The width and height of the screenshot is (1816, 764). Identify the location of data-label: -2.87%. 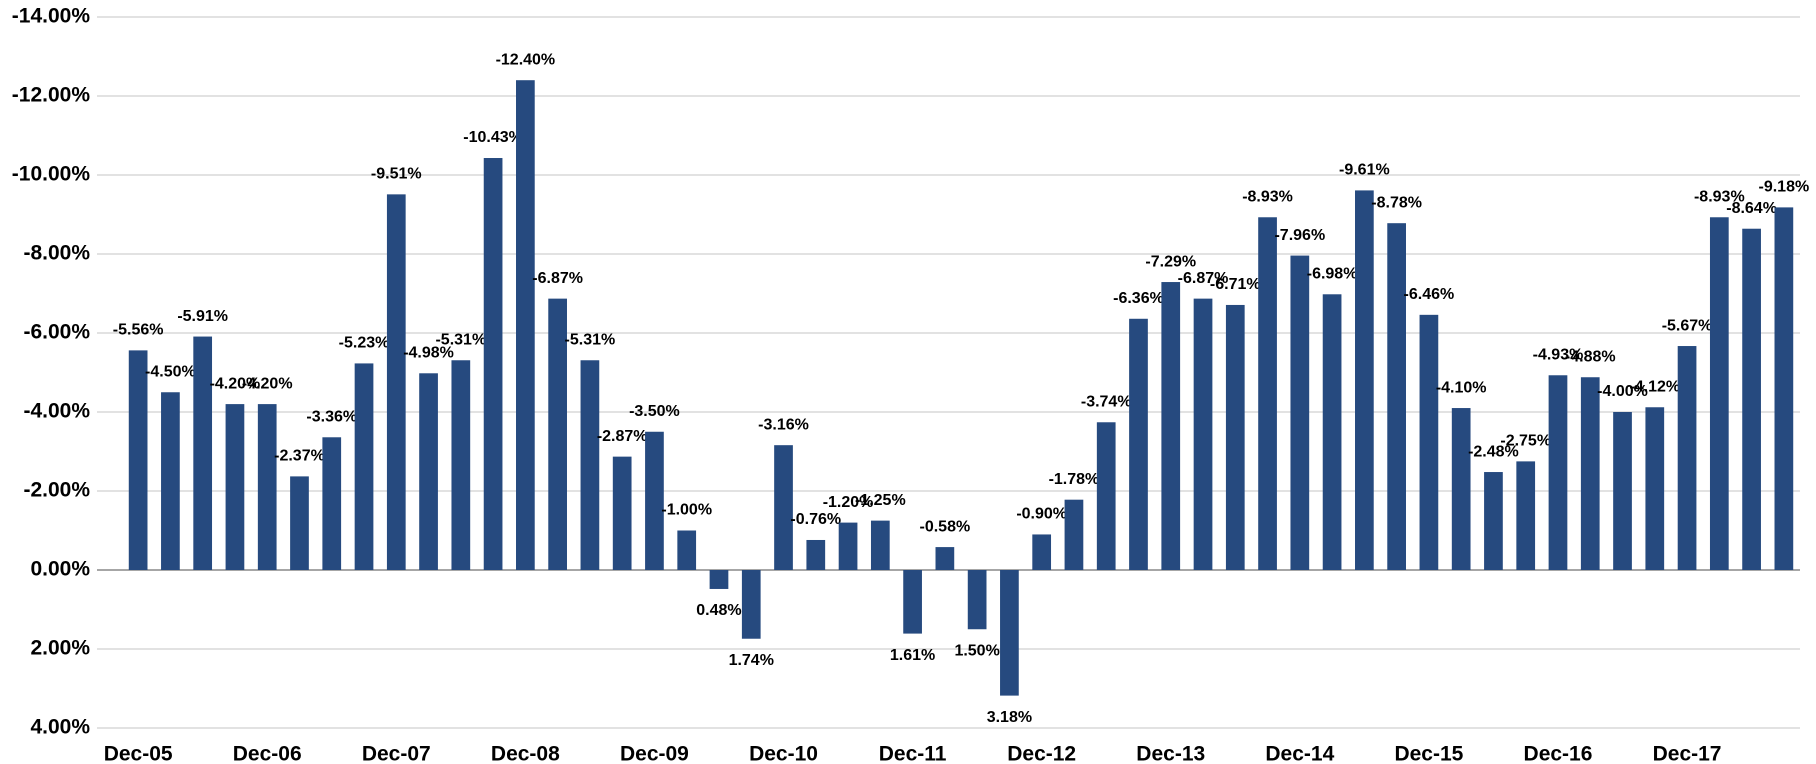
(622, 436).